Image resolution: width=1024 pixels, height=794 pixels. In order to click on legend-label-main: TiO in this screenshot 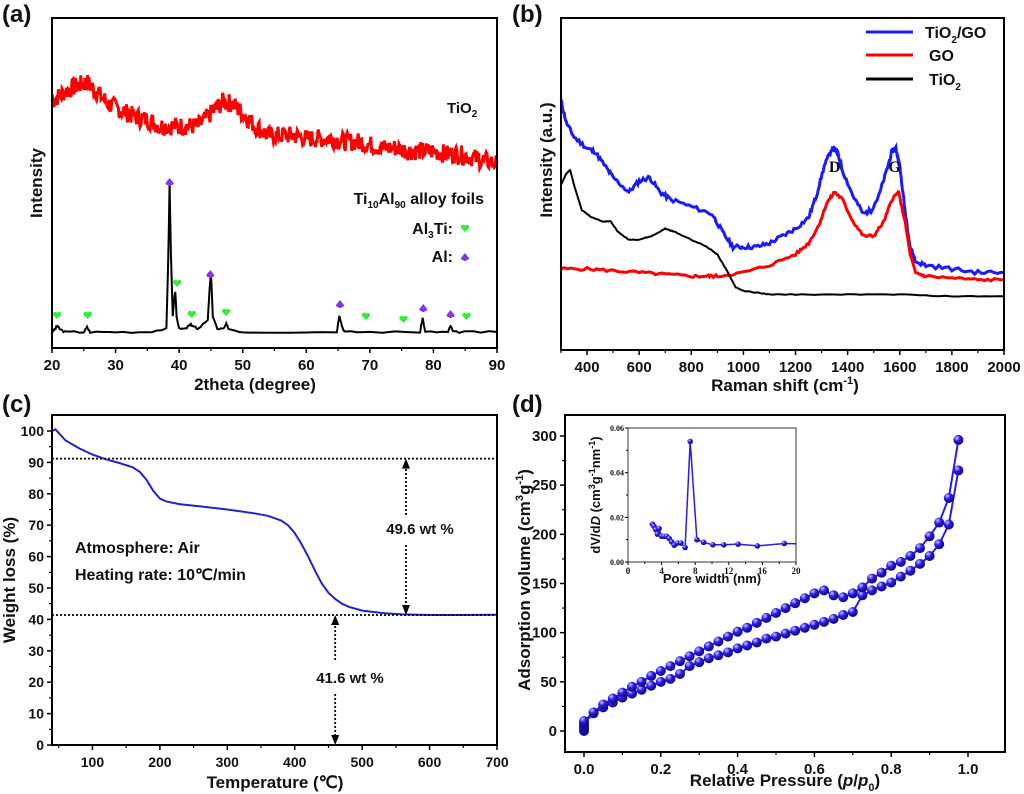, I will do `click(942, 80)`.